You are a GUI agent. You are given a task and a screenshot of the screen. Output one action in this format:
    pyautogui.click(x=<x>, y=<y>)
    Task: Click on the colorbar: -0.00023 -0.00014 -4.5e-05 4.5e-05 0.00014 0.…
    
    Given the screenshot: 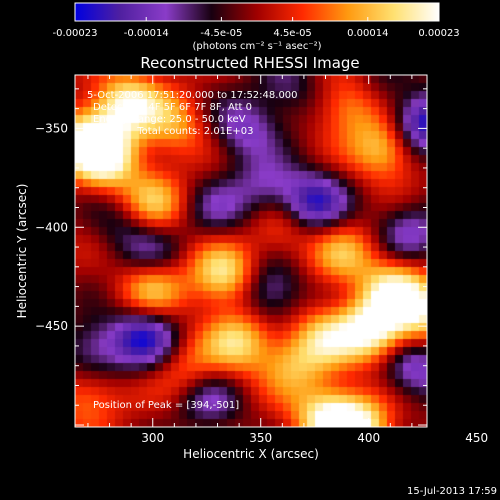 What is the action you would take?
    pyautogui.click(x=256, y=27)
    